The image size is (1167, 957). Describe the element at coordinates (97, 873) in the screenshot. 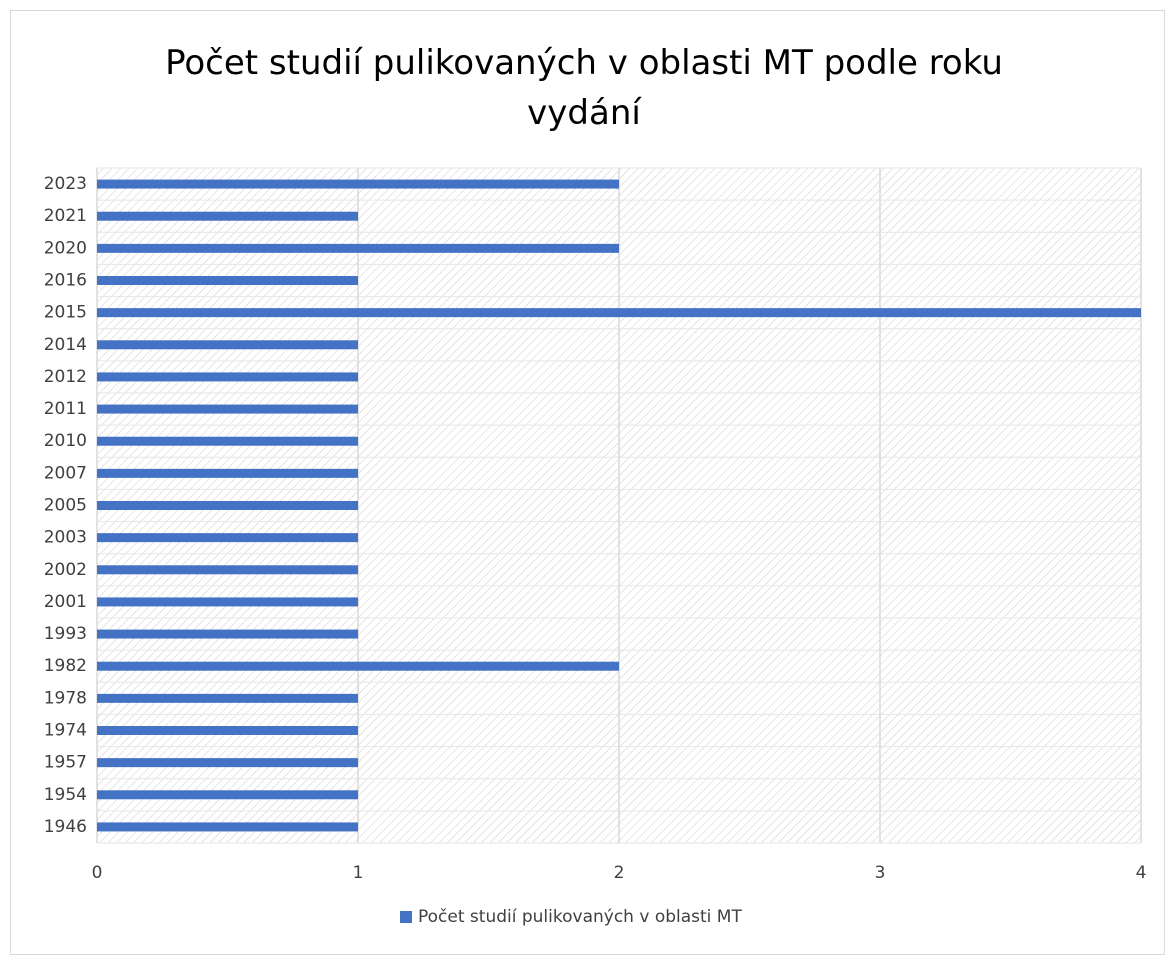

I see `x-tick-label: 0` at that location.